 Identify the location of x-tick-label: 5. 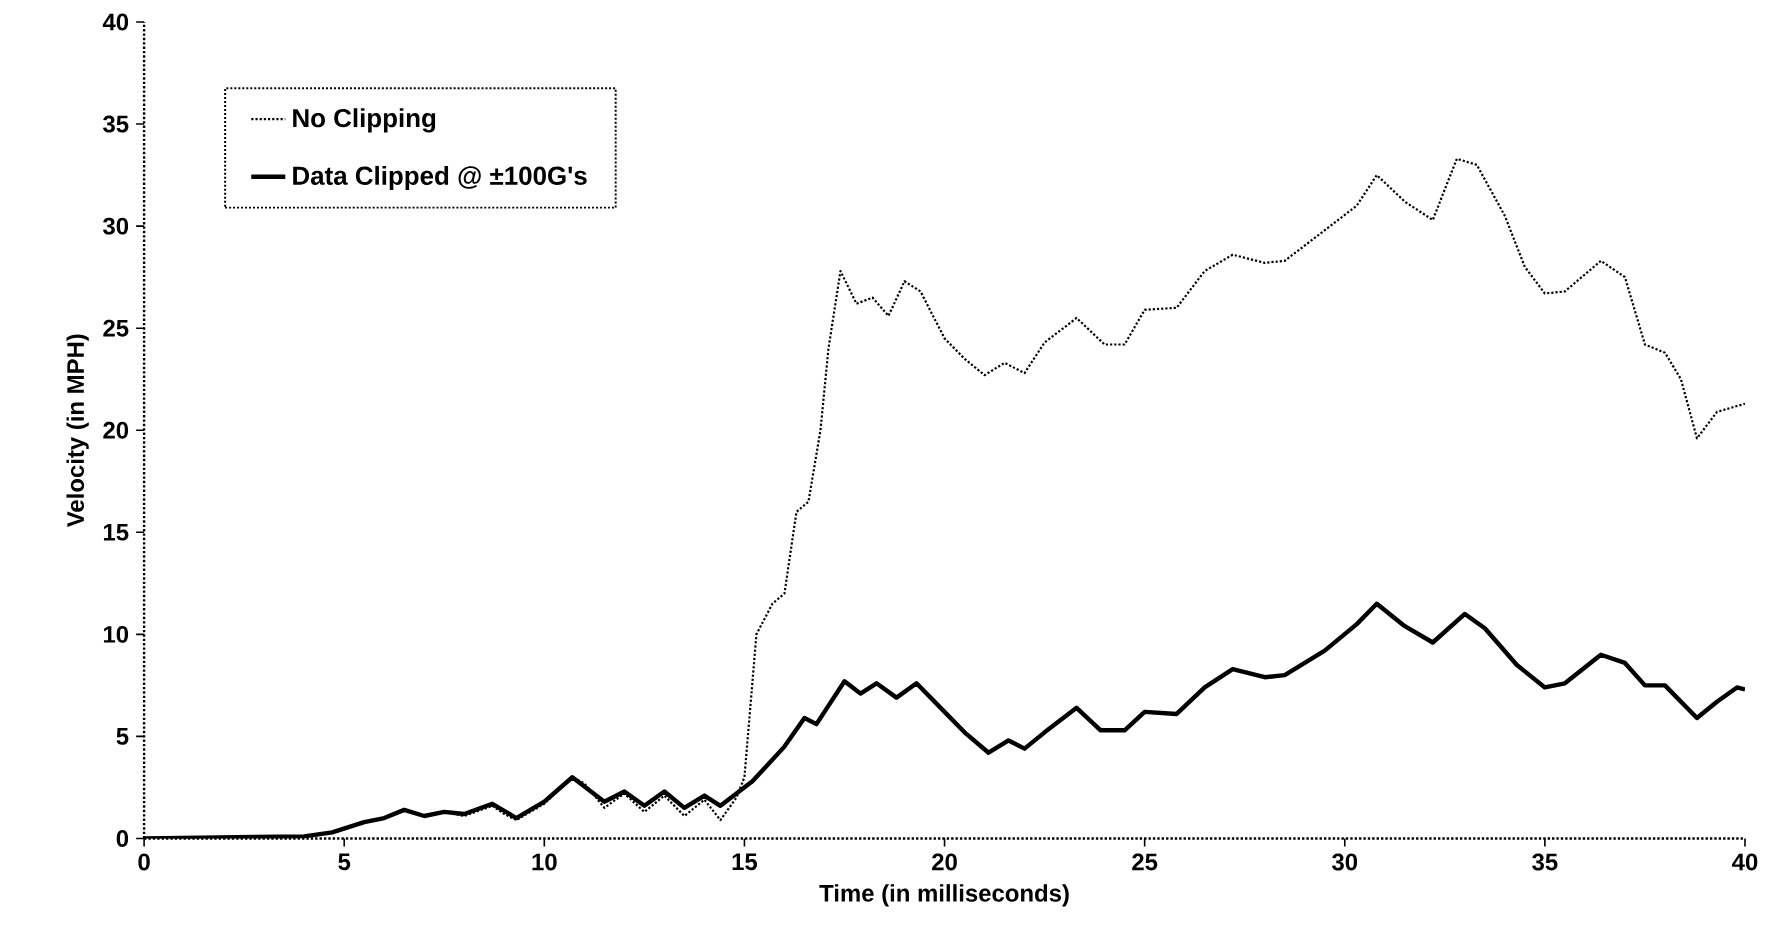
(344, 862).